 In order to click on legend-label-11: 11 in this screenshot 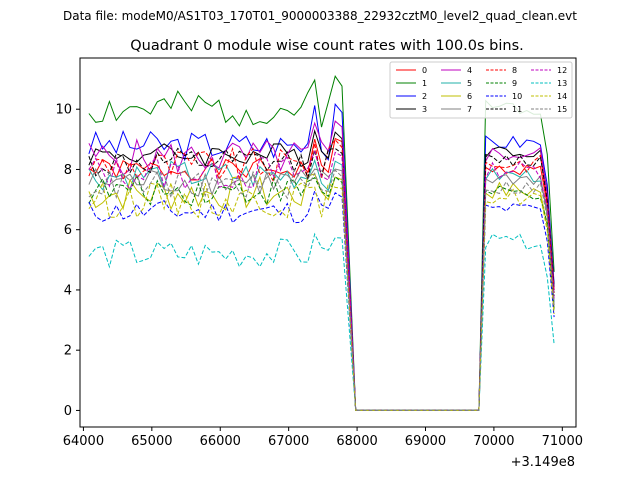, I will do `click(517, 109)`.